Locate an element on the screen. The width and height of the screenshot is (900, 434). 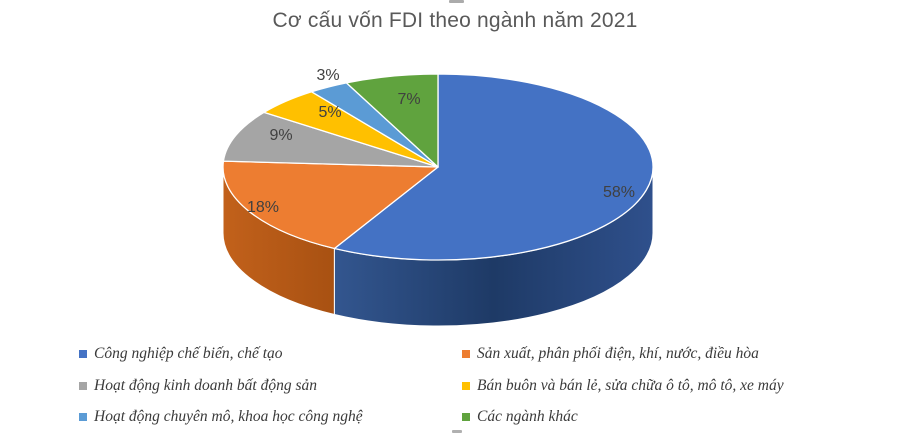
pie-percent-label: 7% is located at coordinates (408, 99).